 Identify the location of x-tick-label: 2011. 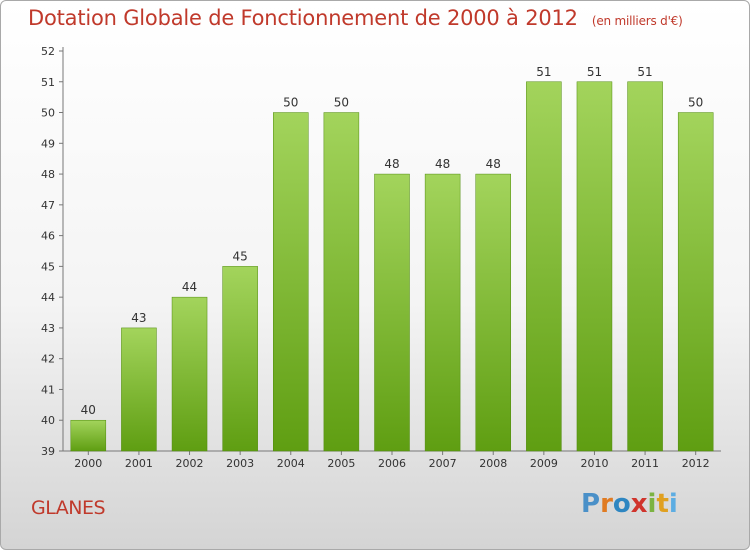
(645, 463).